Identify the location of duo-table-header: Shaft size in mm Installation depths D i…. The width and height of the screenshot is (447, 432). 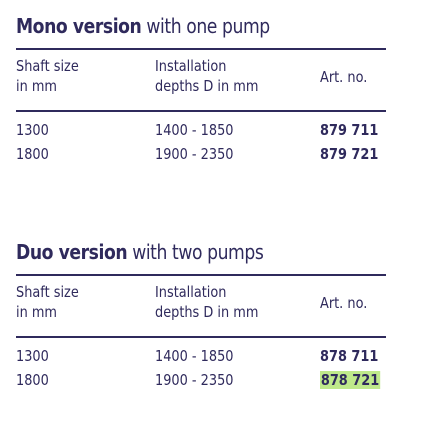
(201, 306).